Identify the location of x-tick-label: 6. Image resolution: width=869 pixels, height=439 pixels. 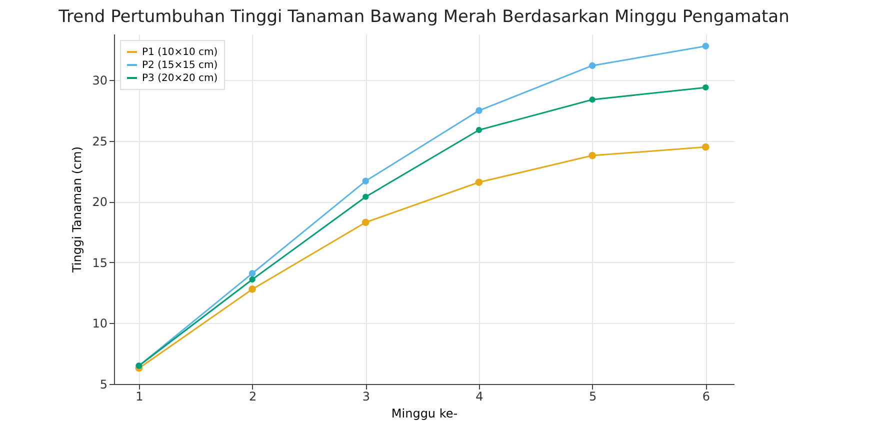
(706, 397).